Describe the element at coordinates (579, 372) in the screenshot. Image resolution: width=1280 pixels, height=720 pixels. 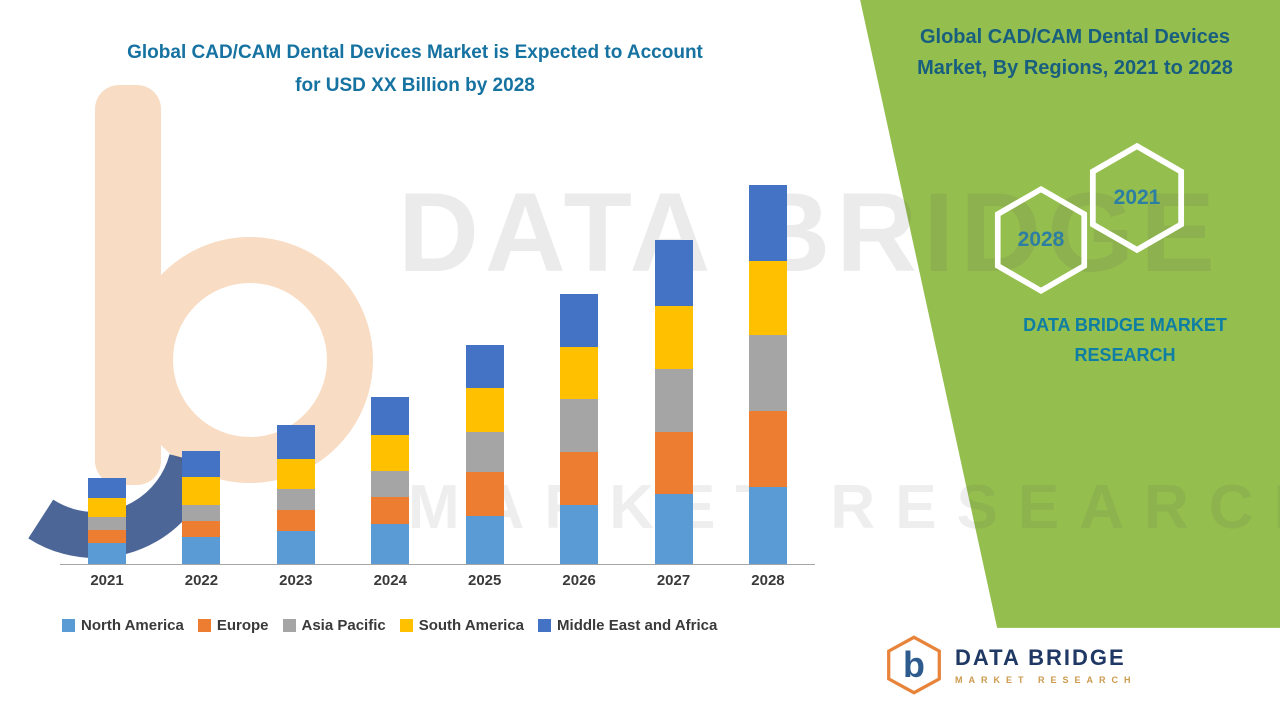
I see `bar-segment-2026-south-america` at that location.